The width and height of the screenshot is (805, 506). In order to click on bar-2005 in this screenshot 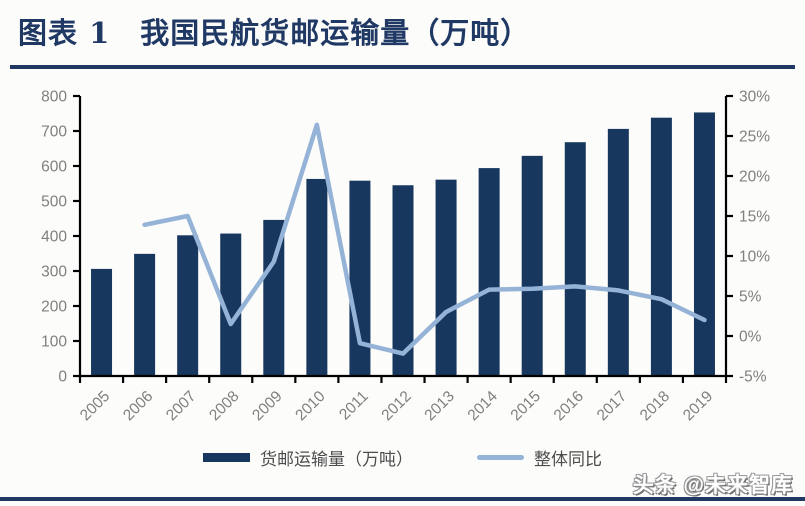, I will do `click(102, 322)`.